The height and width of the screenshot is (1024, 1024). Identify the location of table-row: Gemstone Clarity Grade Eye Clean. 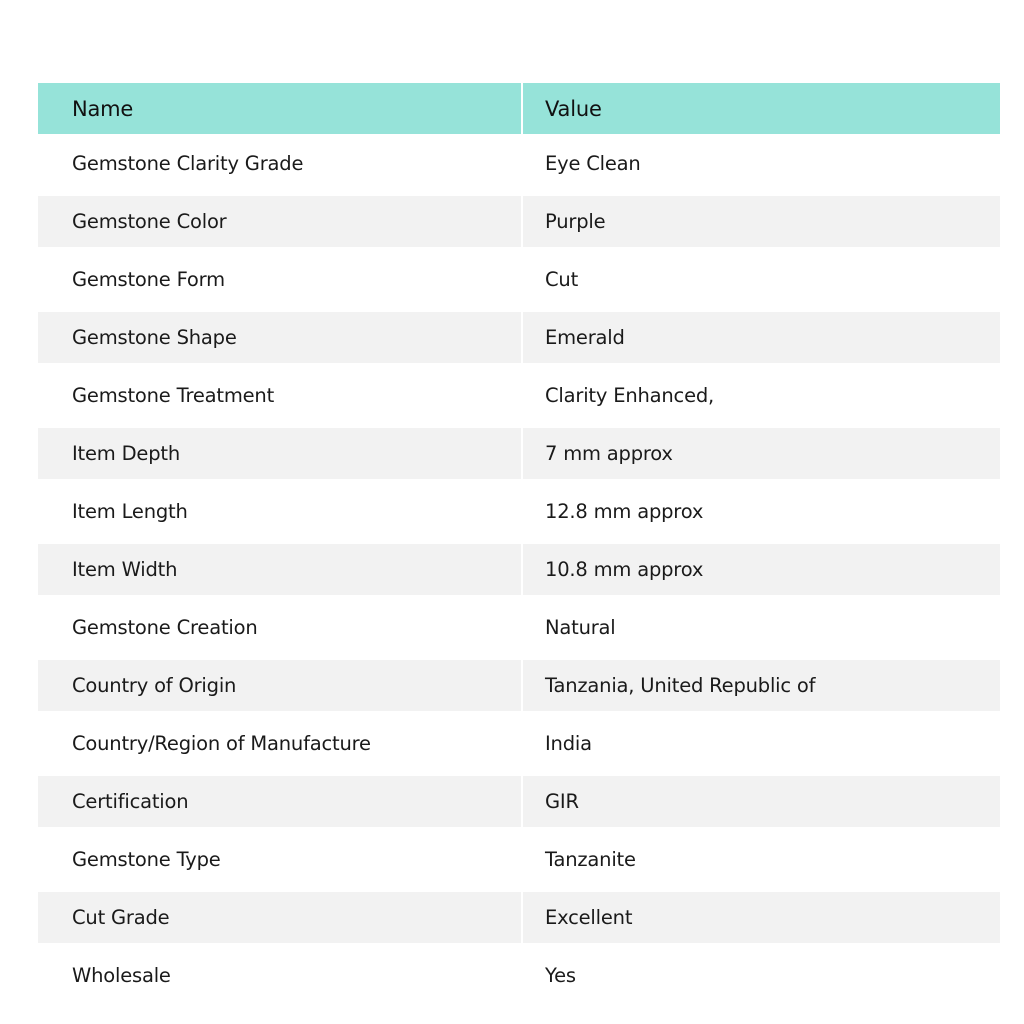
(519, 163).